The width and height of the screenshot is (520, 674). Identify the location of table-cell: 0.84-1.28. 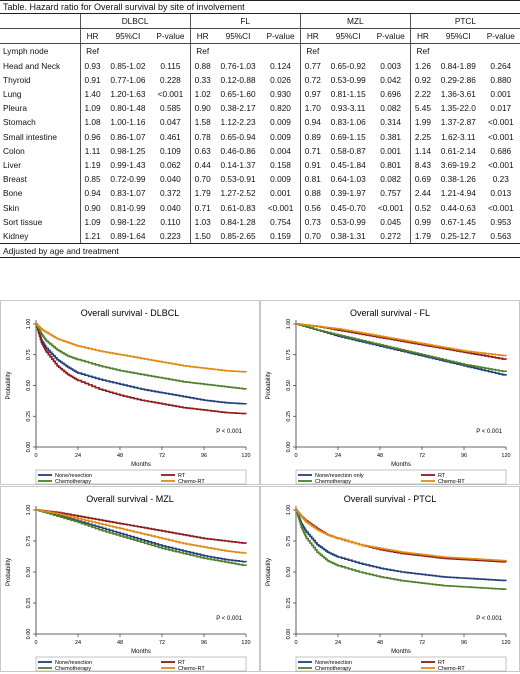
(238, 221).